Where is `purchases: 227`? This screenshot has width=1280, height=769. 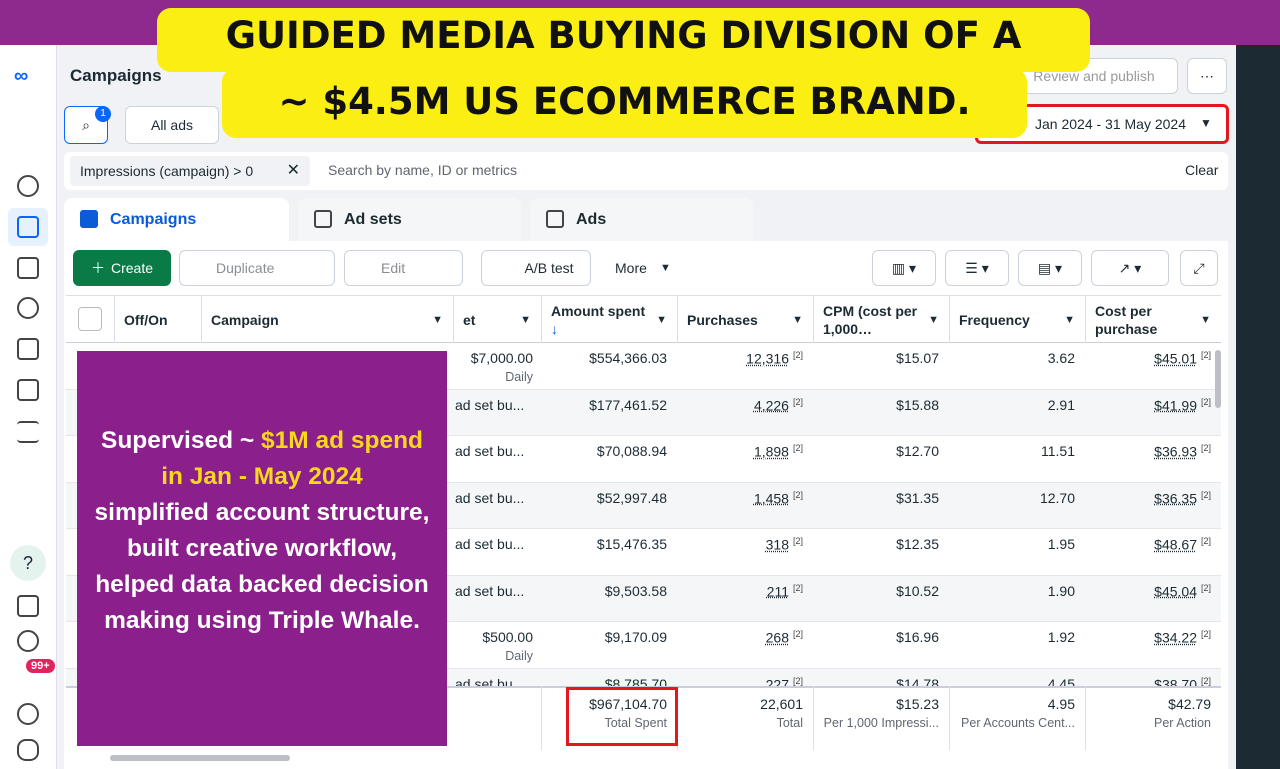
purchases: 227 is located at coordinates (777, 681).